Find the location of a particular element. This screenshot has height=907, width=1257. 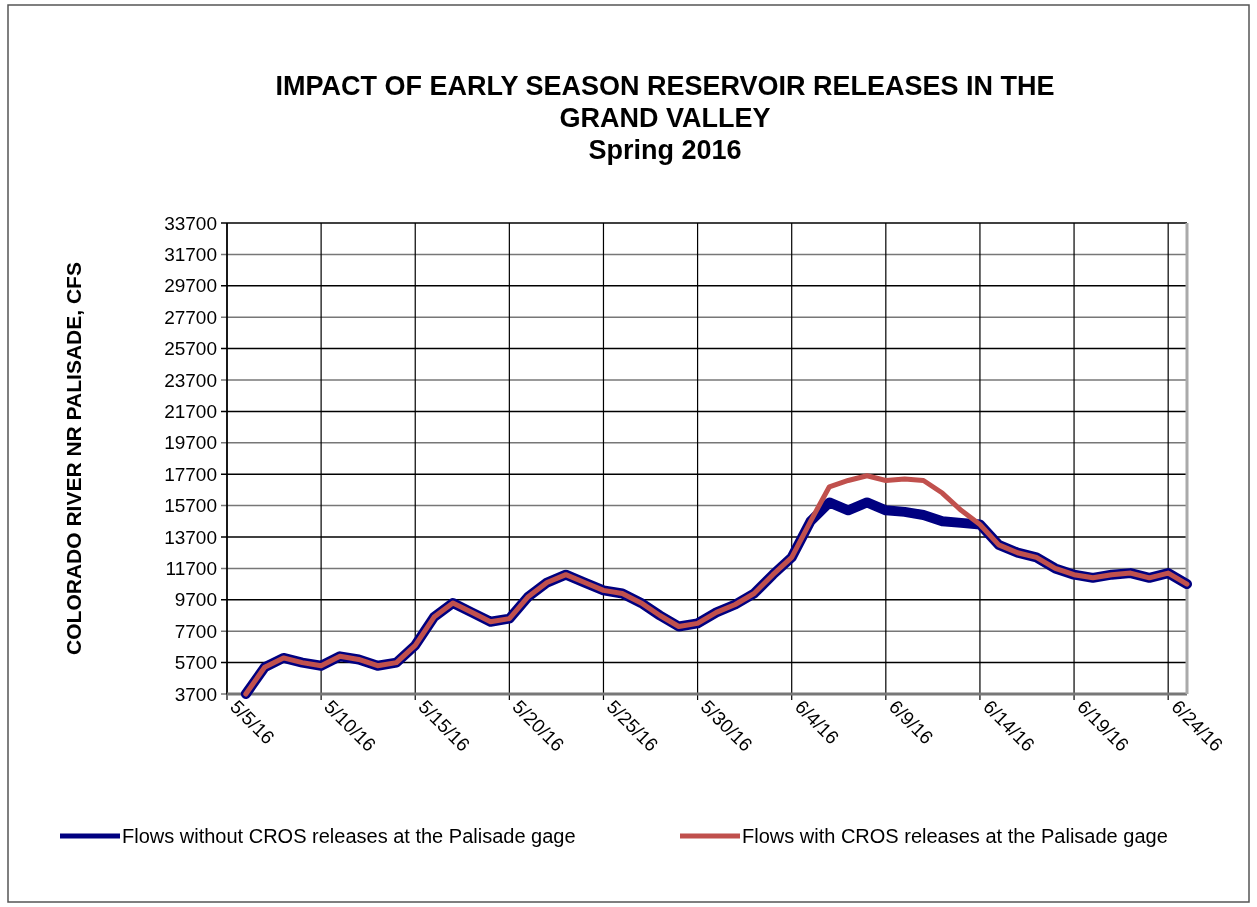

y-tick-label: 17700 is located at coordinates (190, 474).